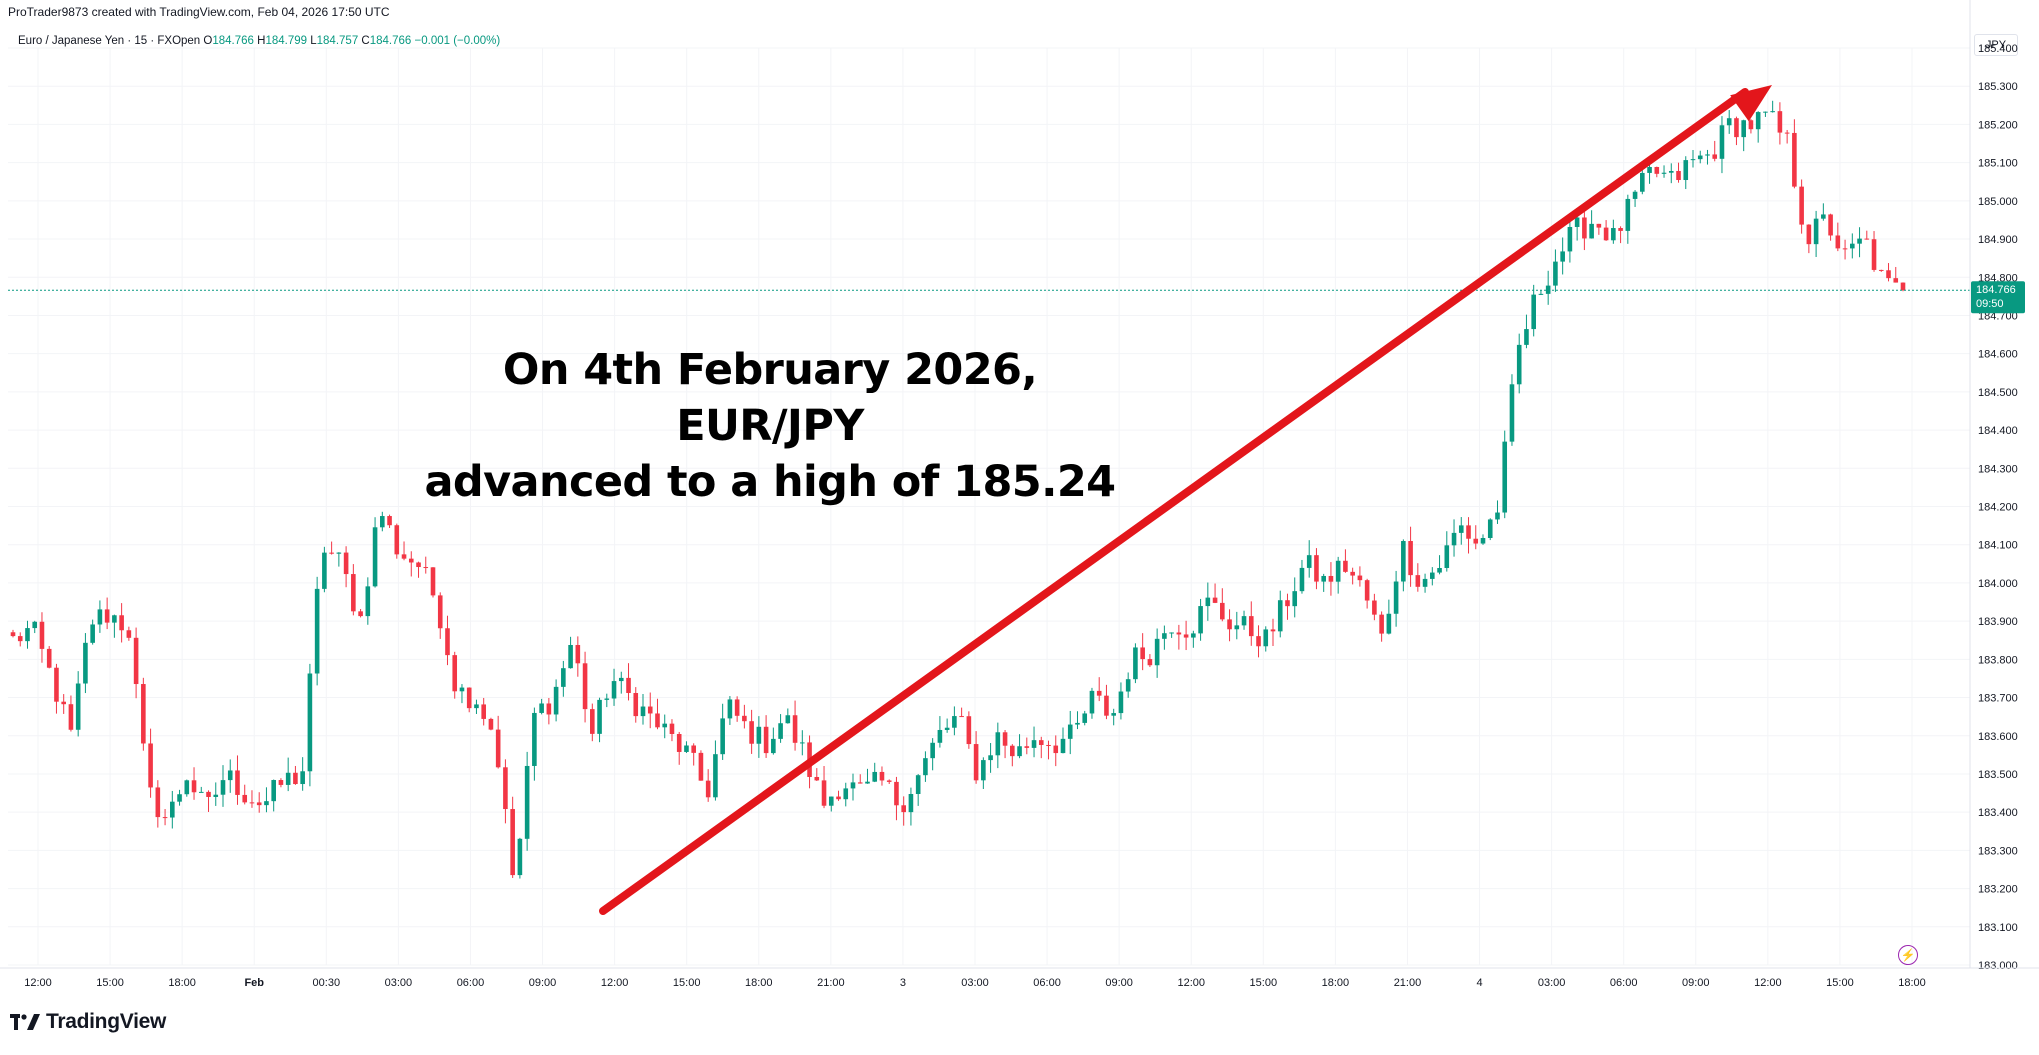 This screenshot has height=1055, width=2039. What do you see at coordinates (1908, 955) in the screenshot?
I see `lightning-icon: ⚡` at bounding box center [1908, 955].